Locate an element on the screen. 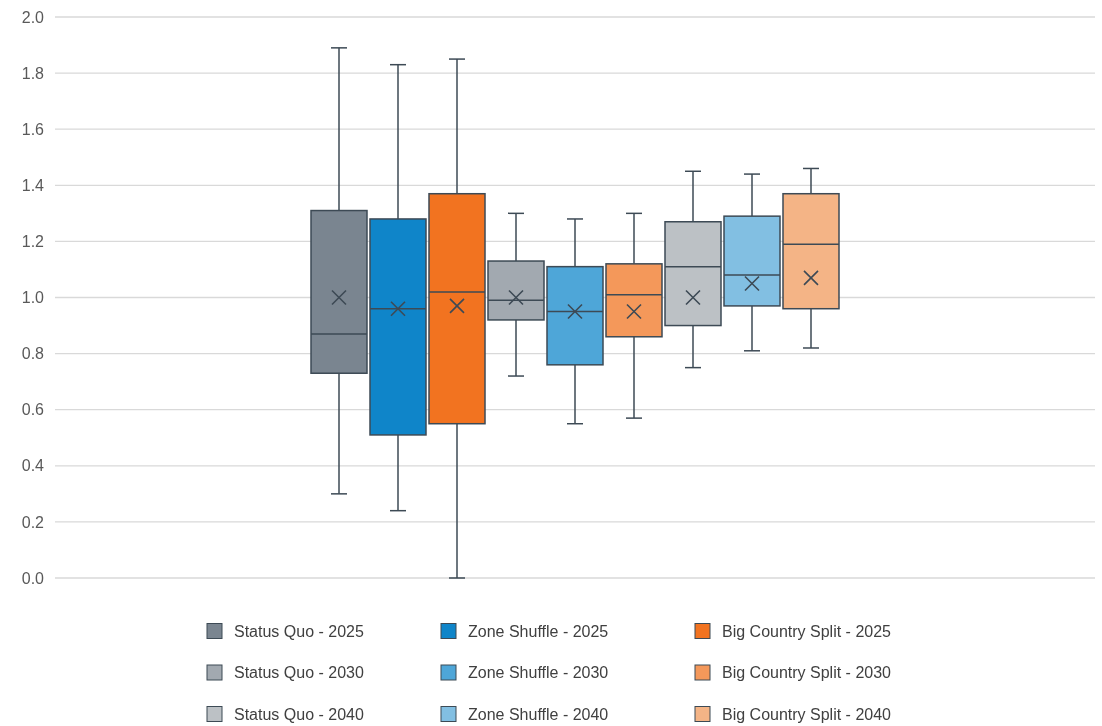  y-tick-label: 2.0 is located at coordinates (33, 17).